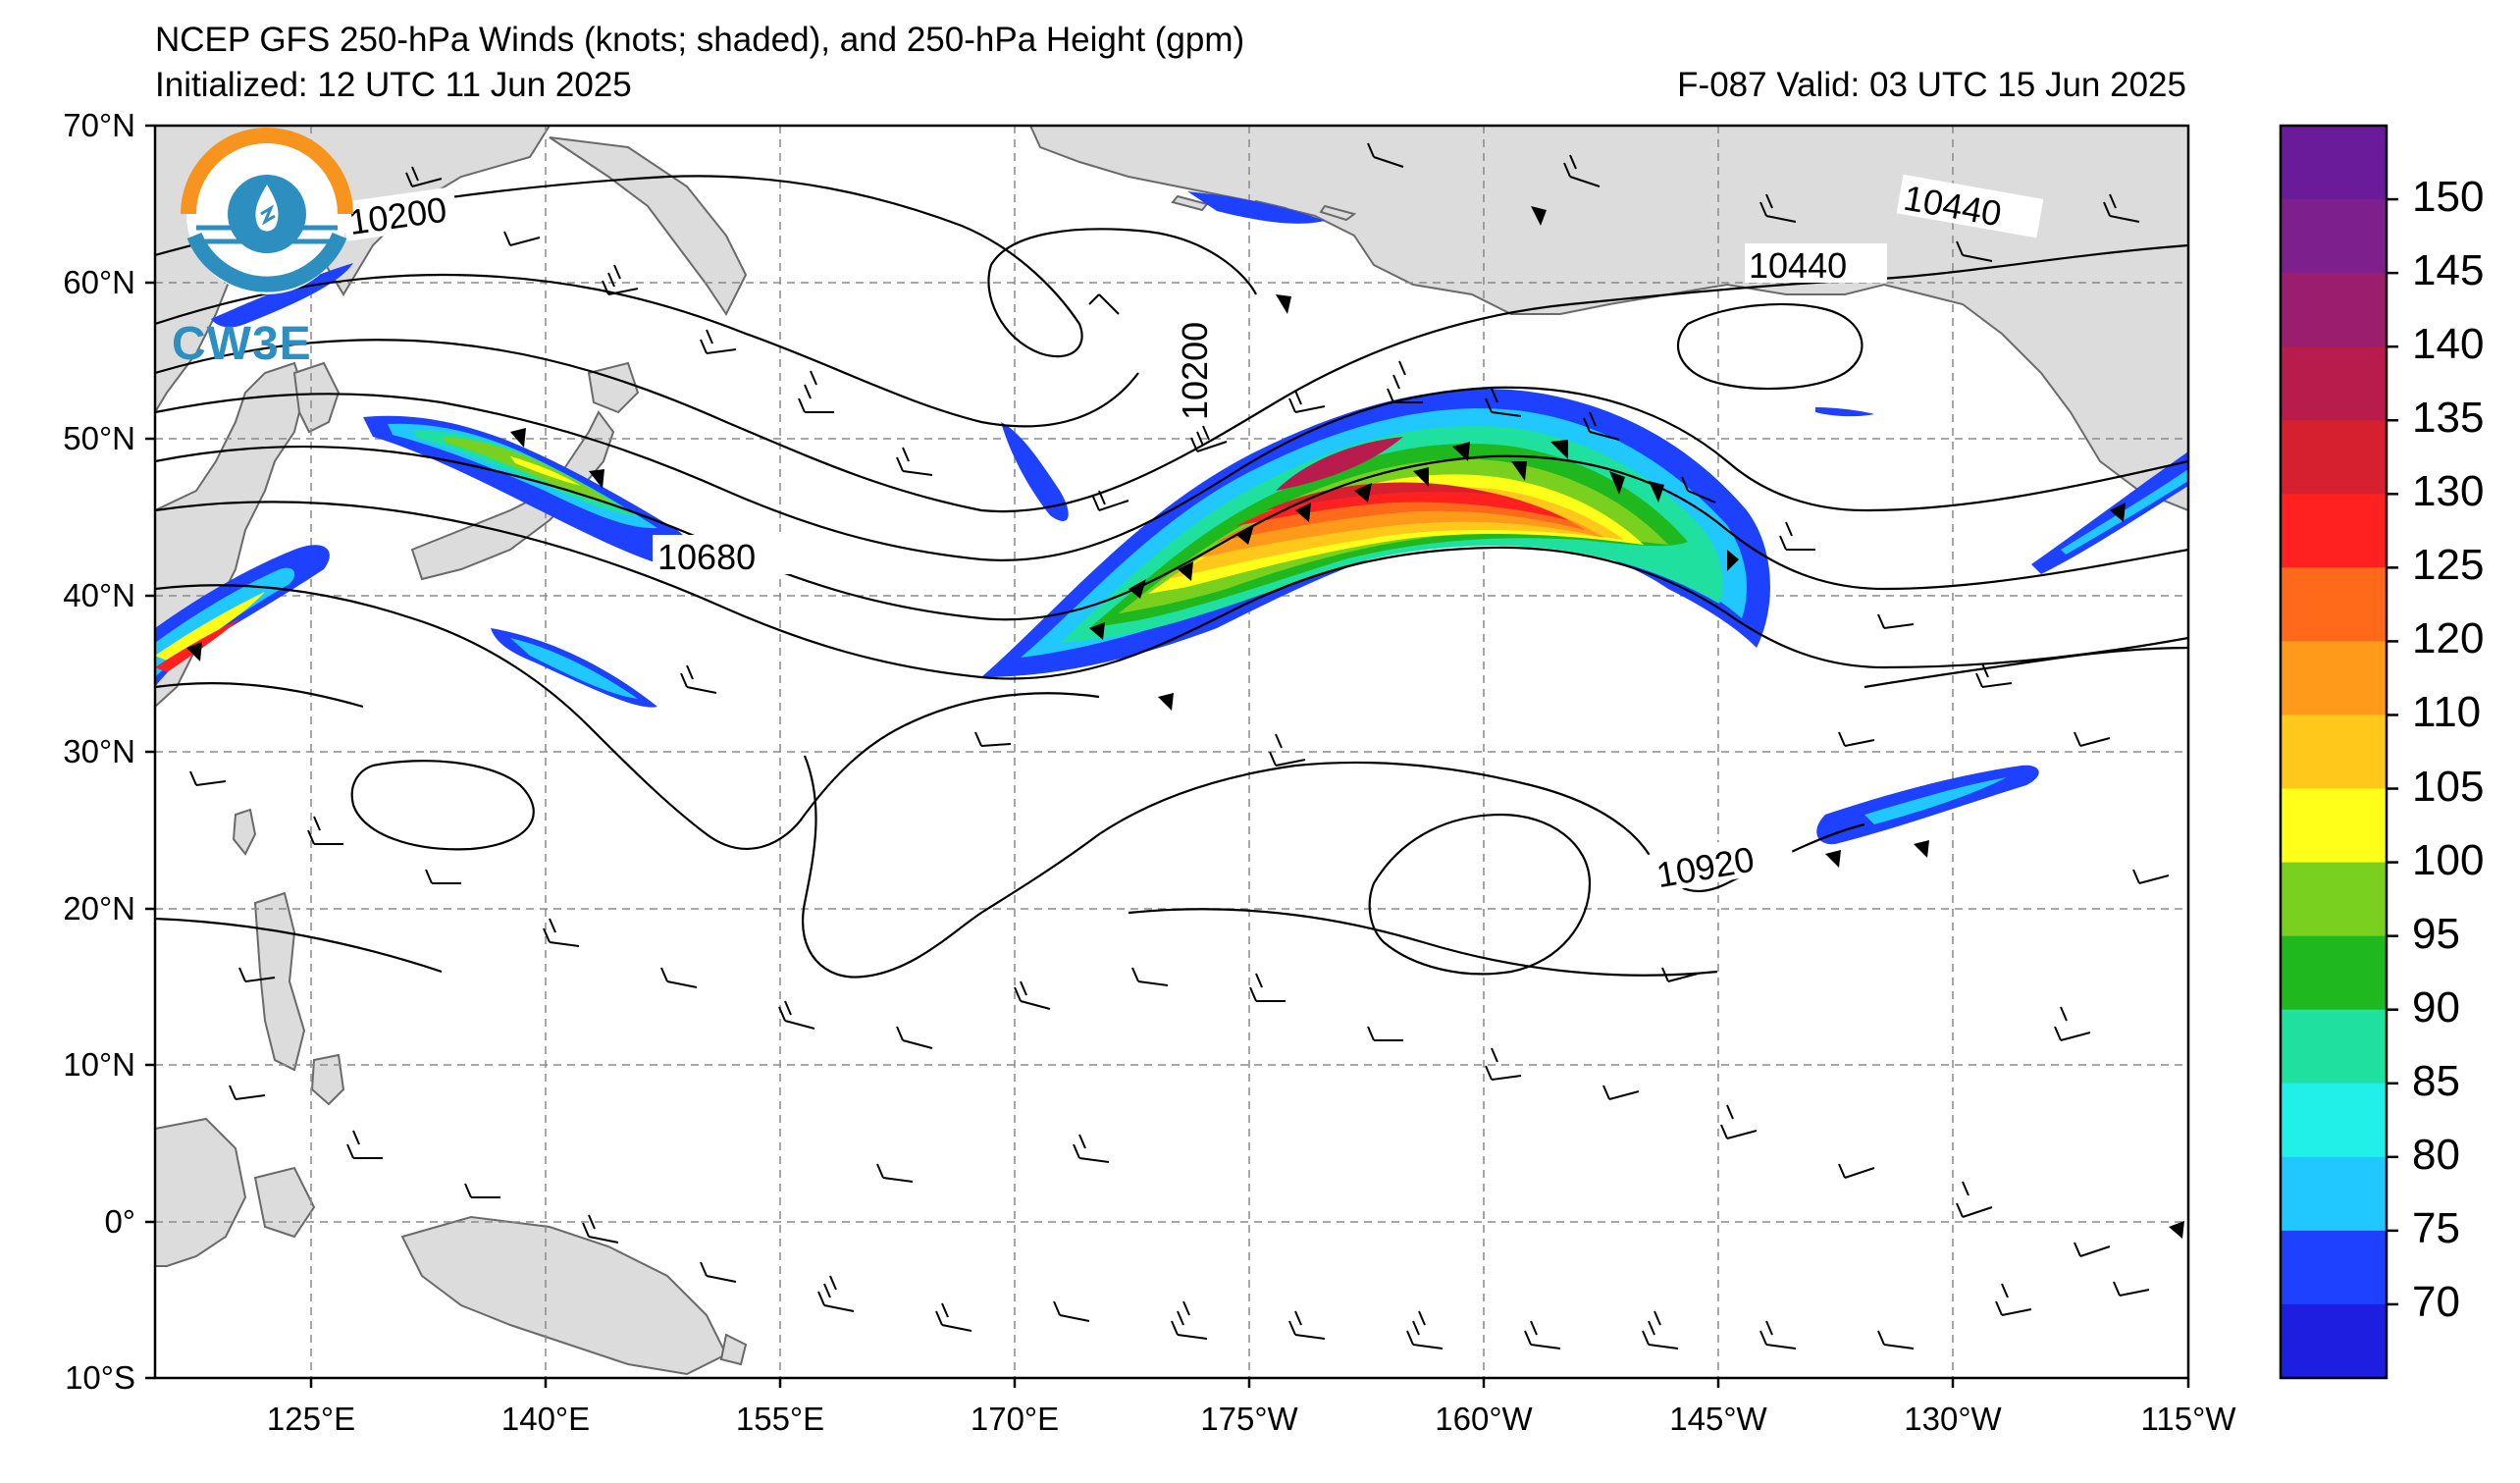 This screenshot has height=1483, width=2520. What do you see at coordinates (2447, 712) in the screenshot?
I see `colorbar-label: 110` at bounding box center [2447, 712].